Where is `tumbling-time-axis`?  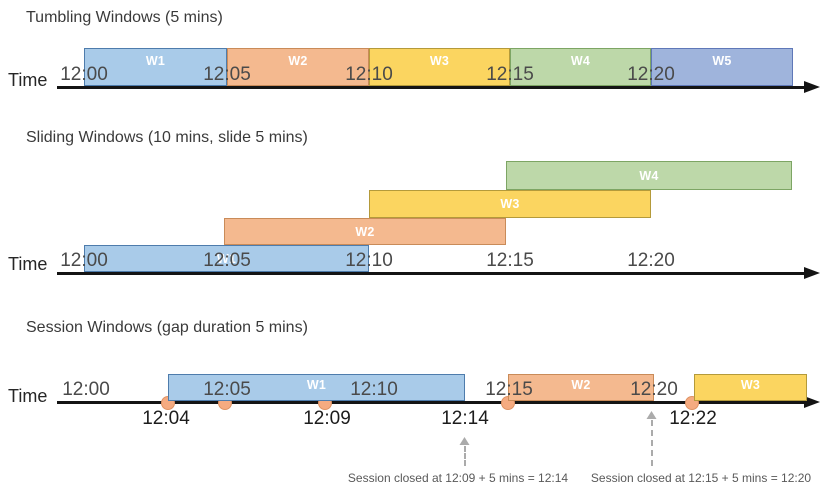 tumbling-time-axis is located at coordinates (431, 87).